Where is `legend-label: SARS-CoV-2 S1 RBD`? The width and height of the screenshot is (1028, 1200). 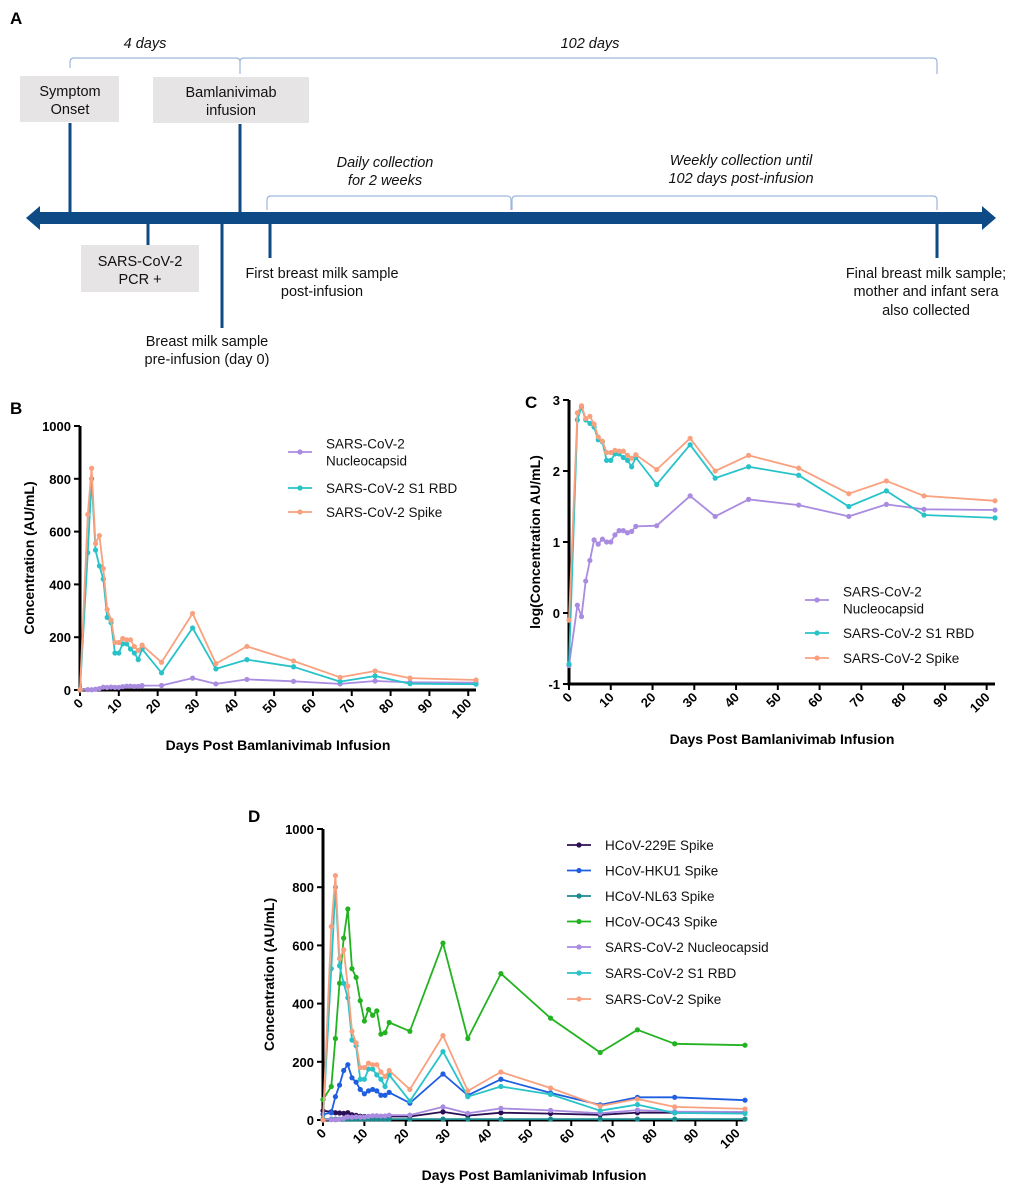
legend-label: SARS-CoV-2 S1 RBD is located at coordinates (392, 488).